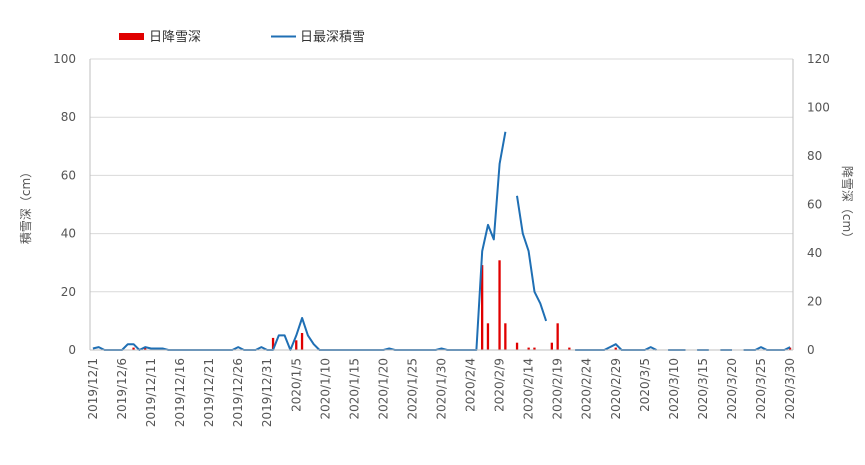  Describe the element at coordinates (238, 392) in the screenshot. I see `x-tick-label: 2019/12/26` at that location.